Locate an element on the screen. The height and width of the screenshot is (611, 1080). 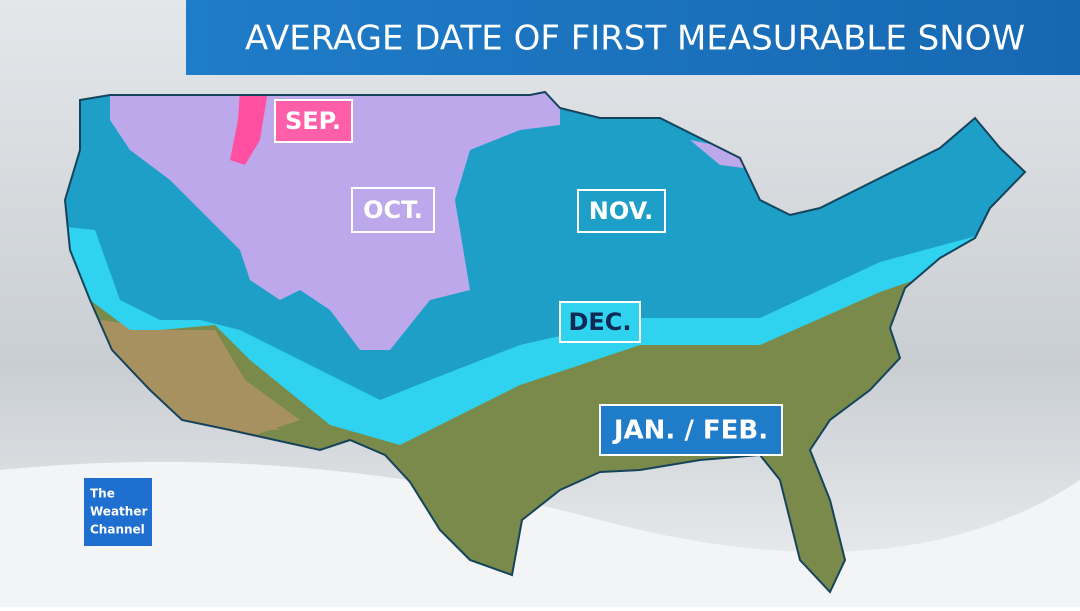
logo-text: Channel is located at coordinates (117, 530).